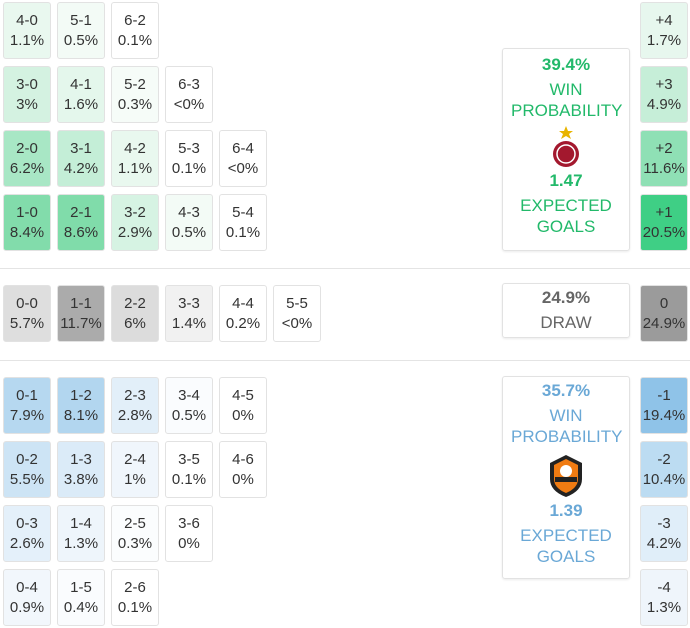 The image size is (690, 628). I want to click on score: +1, so click(664, 212).